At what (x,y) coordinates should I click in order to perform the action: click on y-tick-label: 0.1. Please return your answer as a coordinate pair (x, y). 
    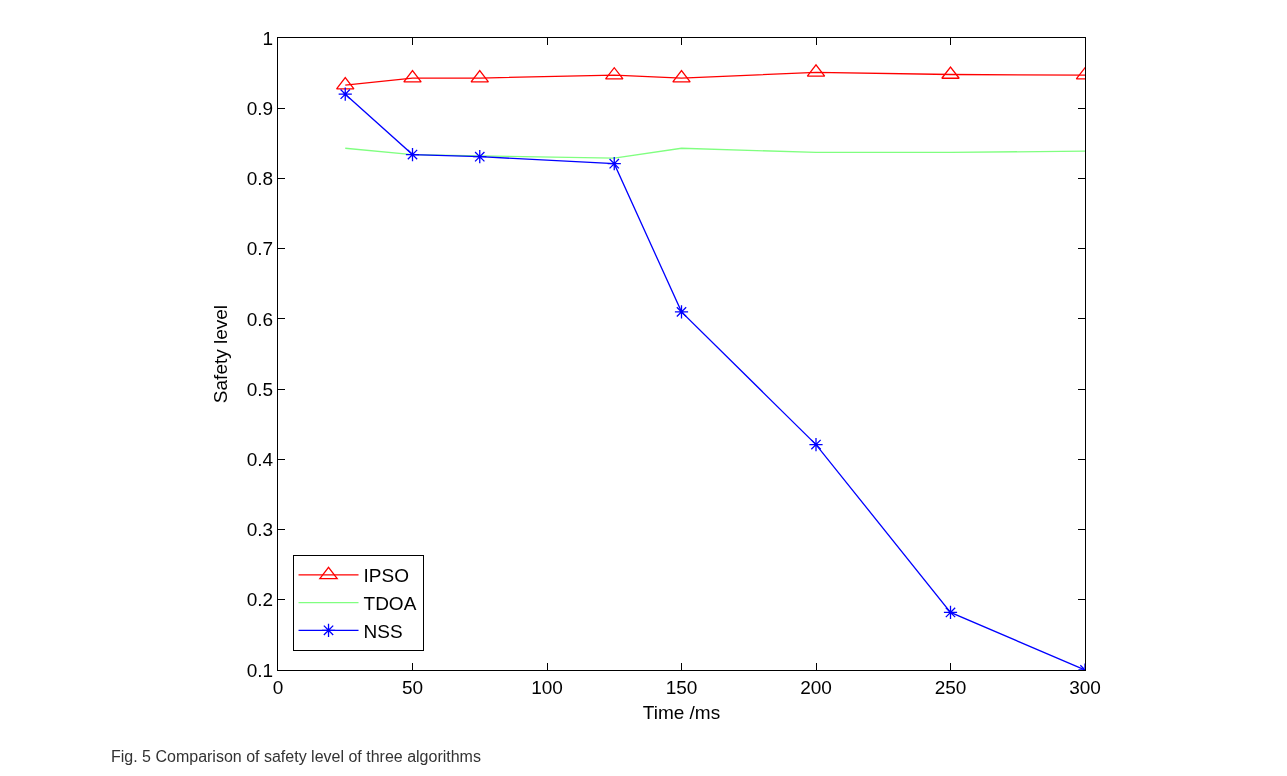
    Looking at the image, I should click on (260, 670).